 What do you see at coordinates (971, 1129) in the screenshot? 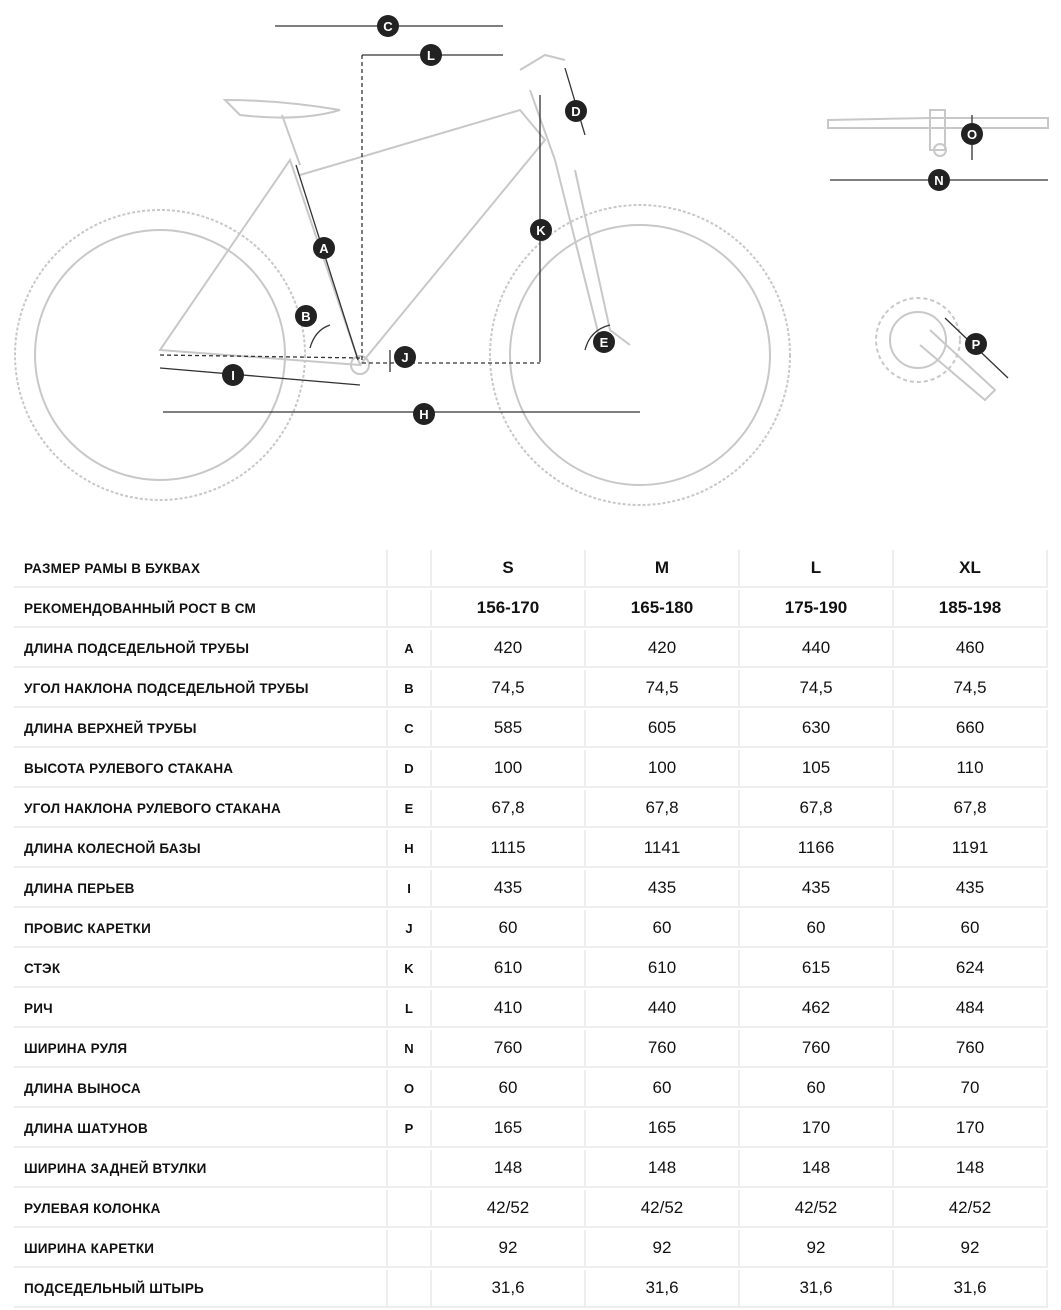
I see `cell-value: 170` at bounding box center [971, 1129].